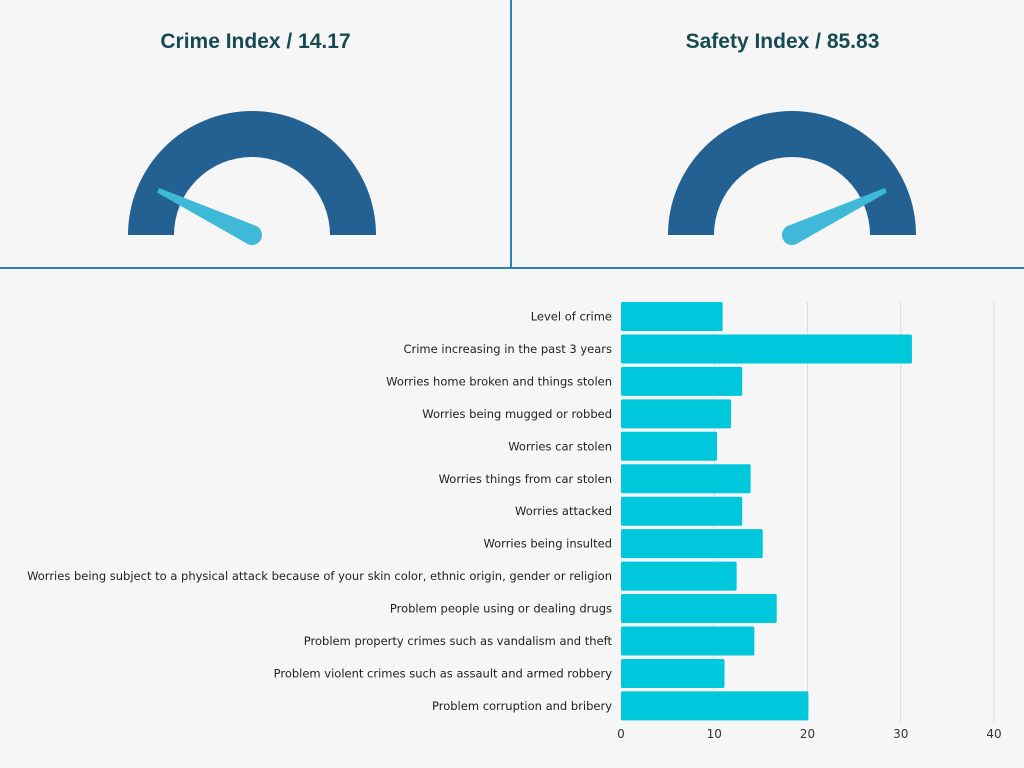 The image size is (1024, 768). Describe the element at coordinates (517, 414) in the screenshot. I see `category-label: Worries being mugged or robbed` at that location.